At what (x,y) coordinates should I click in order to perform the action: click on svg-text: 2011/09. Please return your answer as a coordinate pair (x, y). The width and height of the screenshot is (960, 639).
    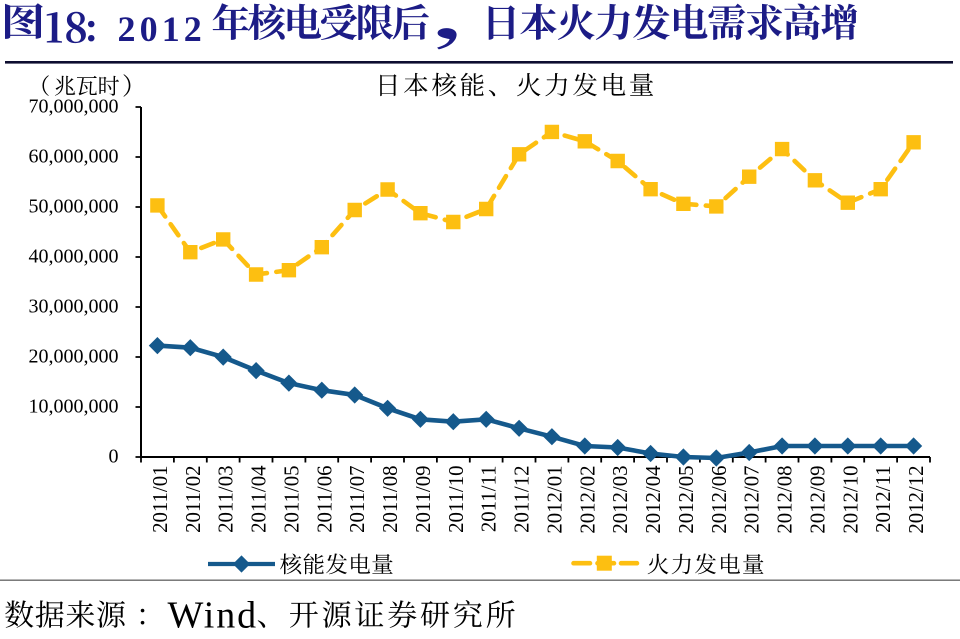
    Looking at the image, I should click on (423, 499).